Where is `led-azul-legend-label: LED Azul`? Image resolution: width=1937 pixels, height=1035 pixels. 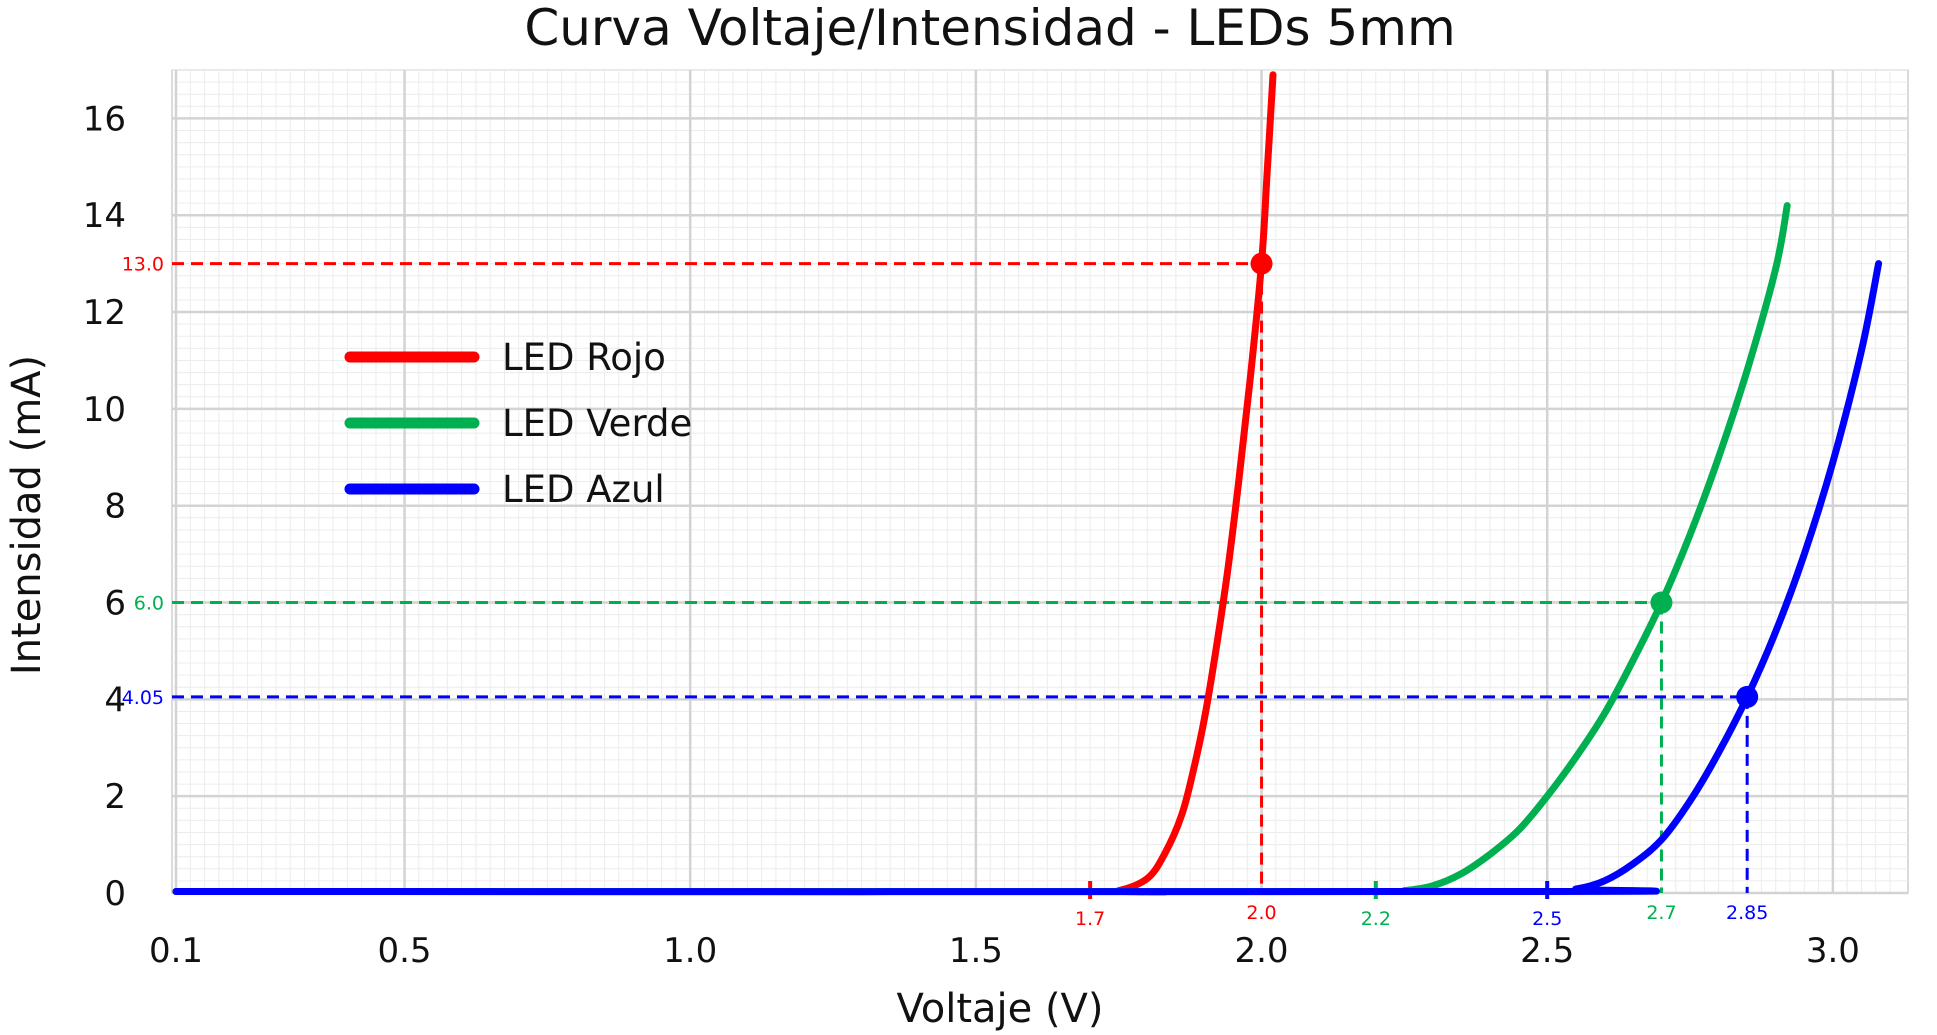 led-azul-legend-label: LED Azul is located at coordinates (583, 489).